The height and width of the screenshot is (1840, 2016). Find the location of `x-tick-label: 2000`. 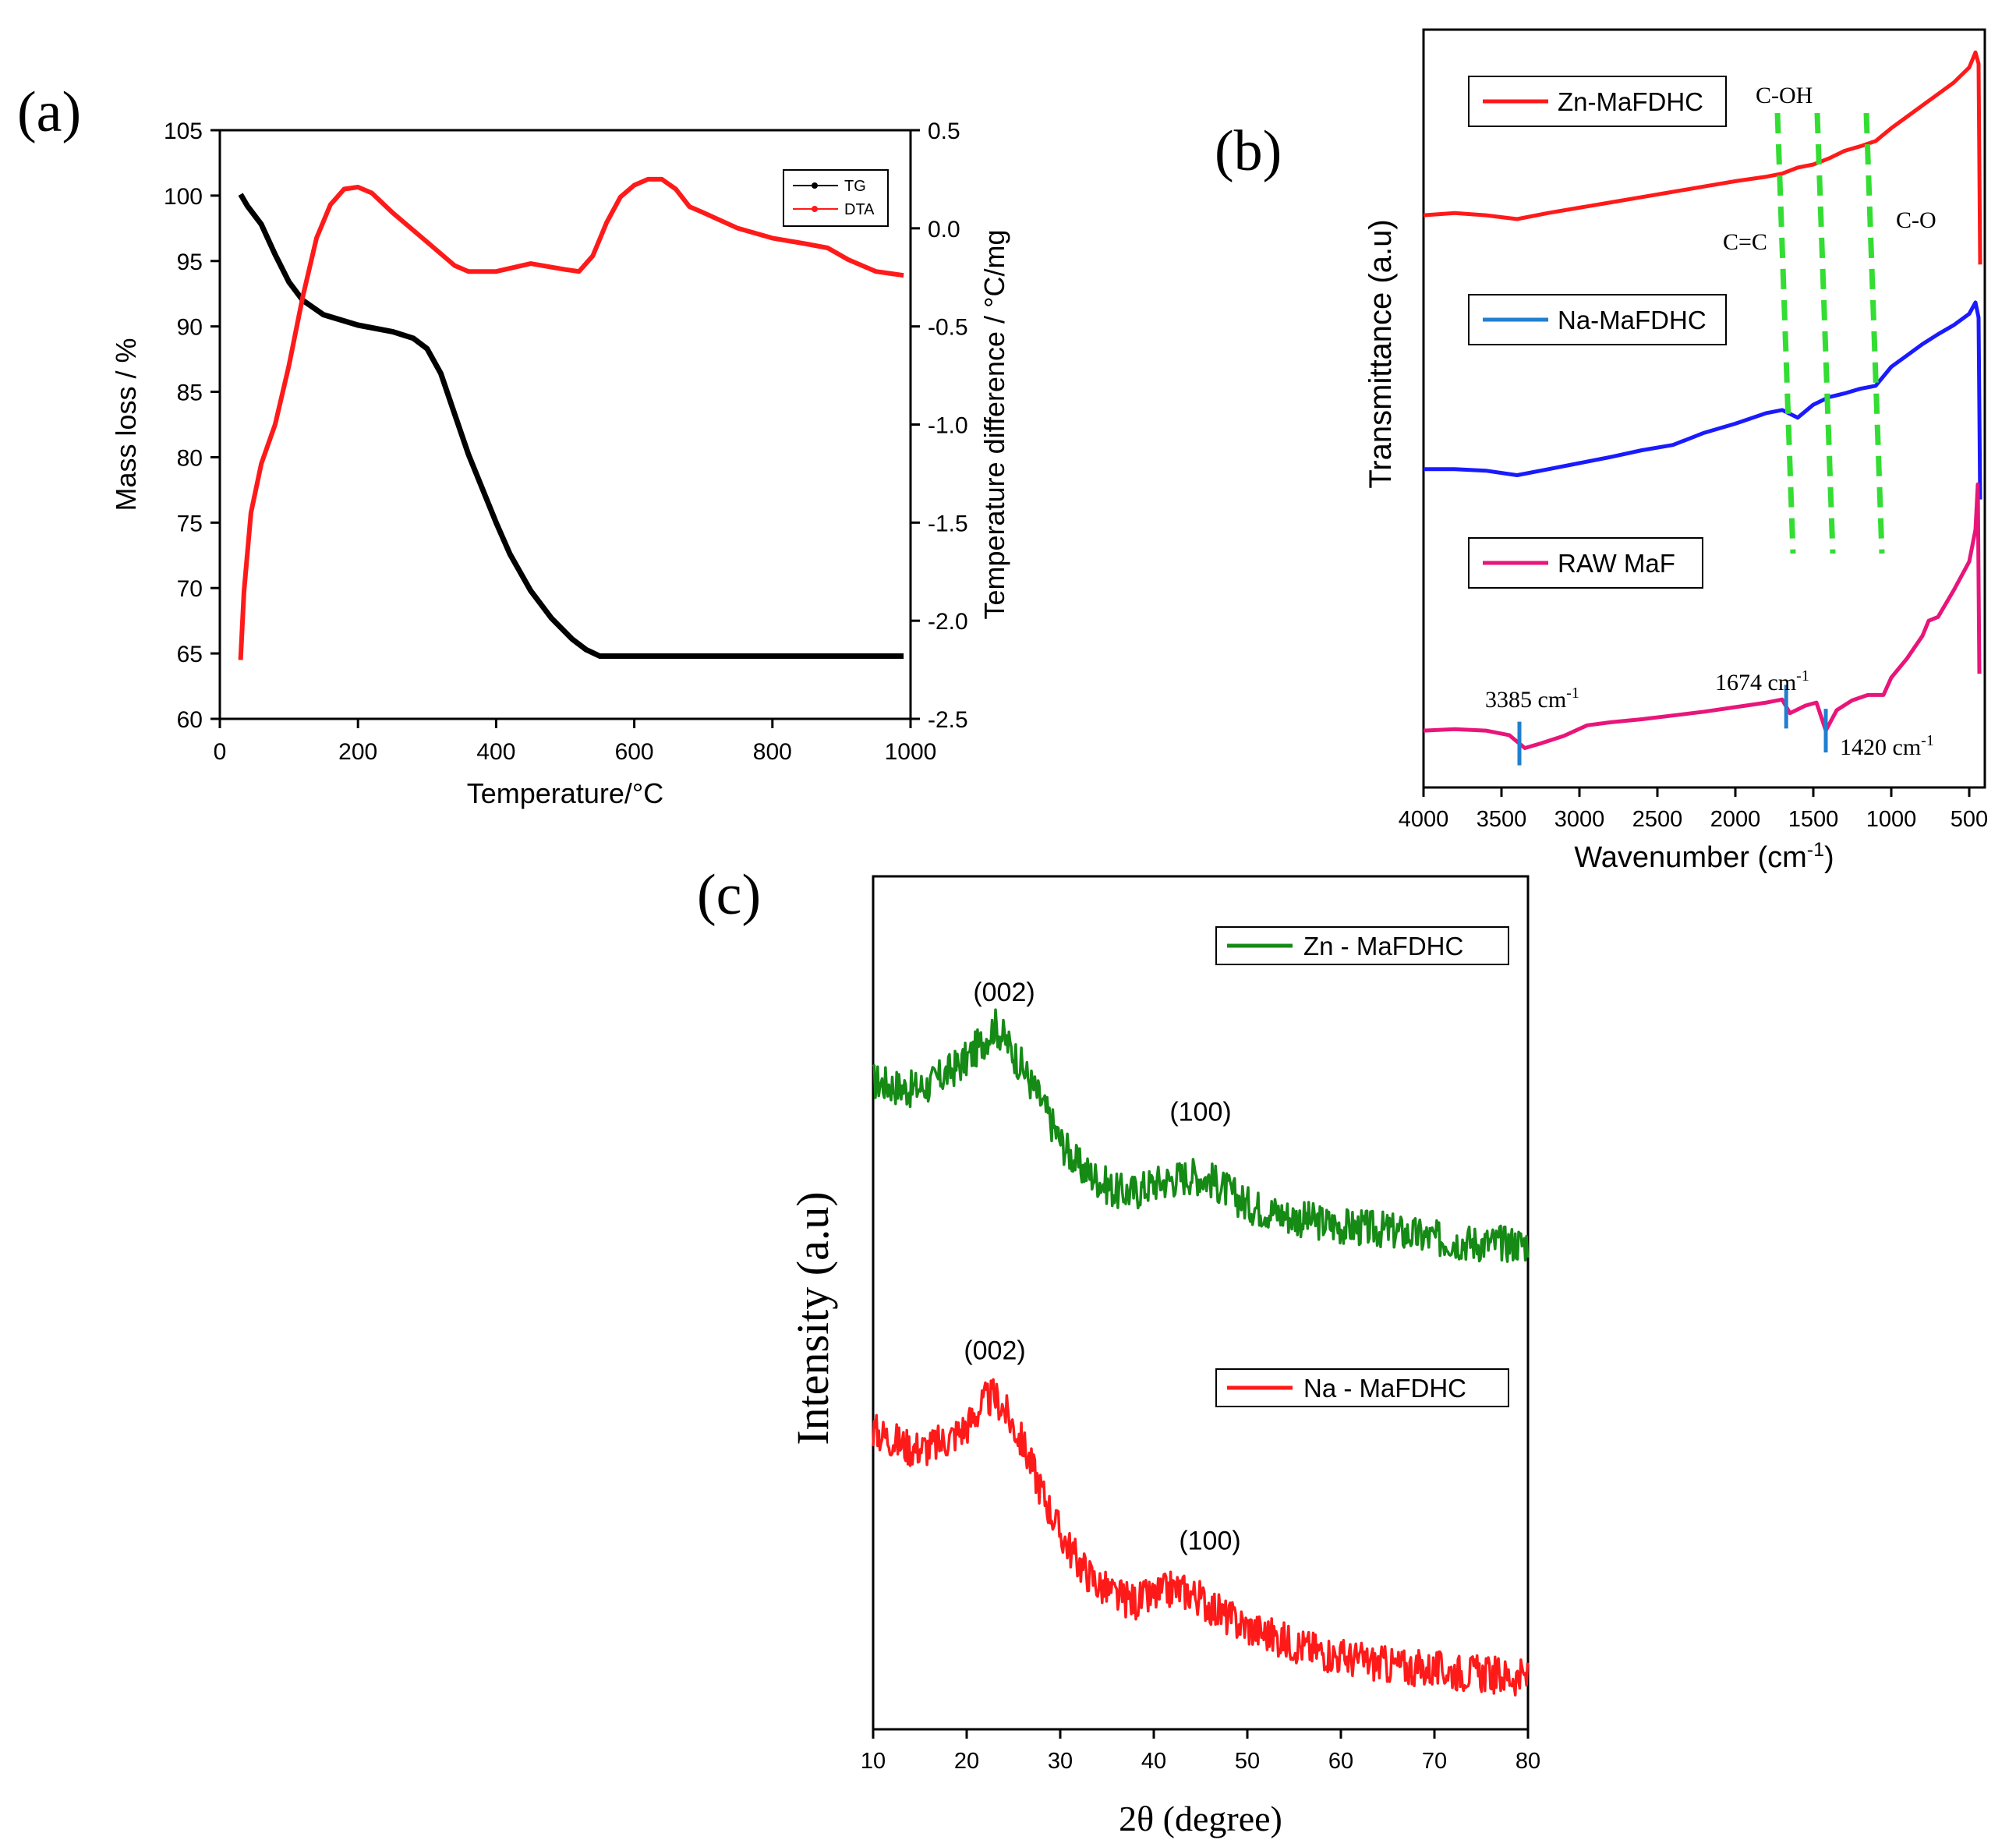

x-tick-label: 2000 is located at coordinates (1736, 819).